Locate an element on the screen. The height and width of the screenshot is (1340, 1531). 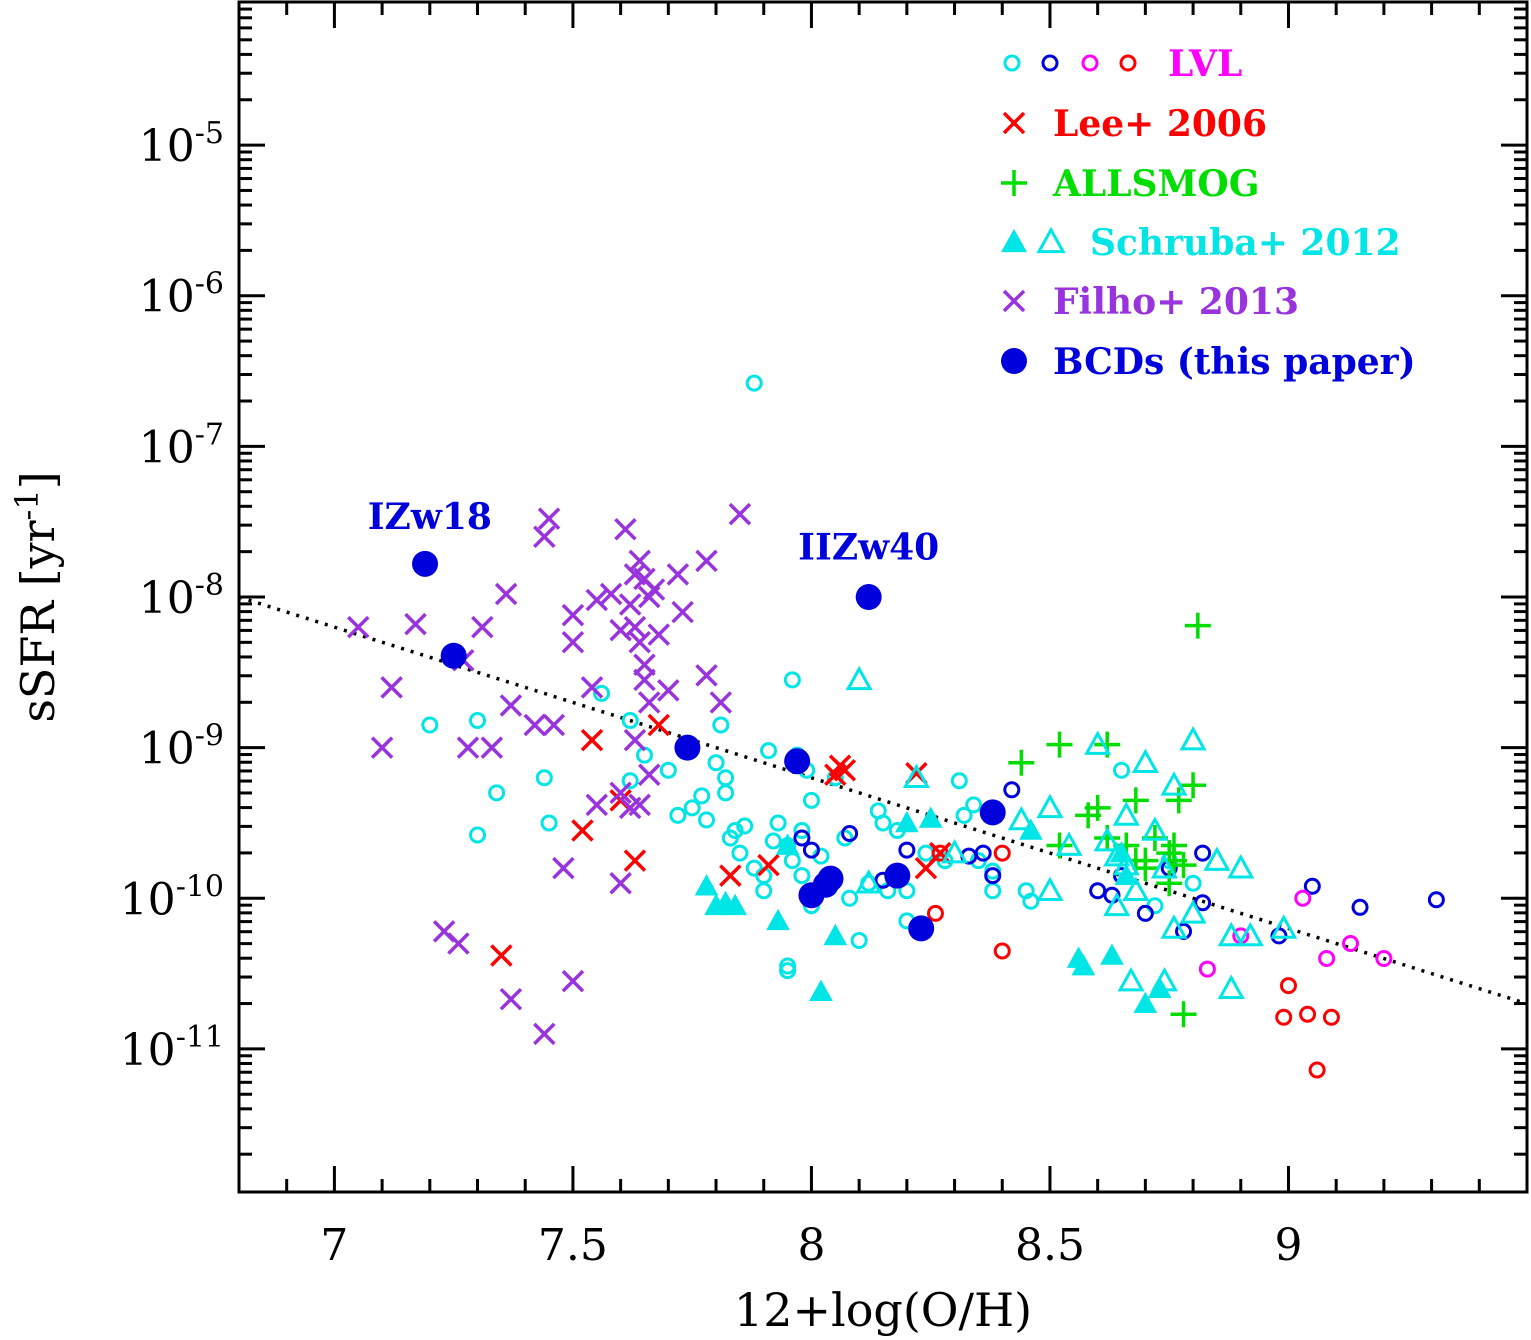
y-tick-label: 10⁻⁸ is located at coordinates (181, 596).